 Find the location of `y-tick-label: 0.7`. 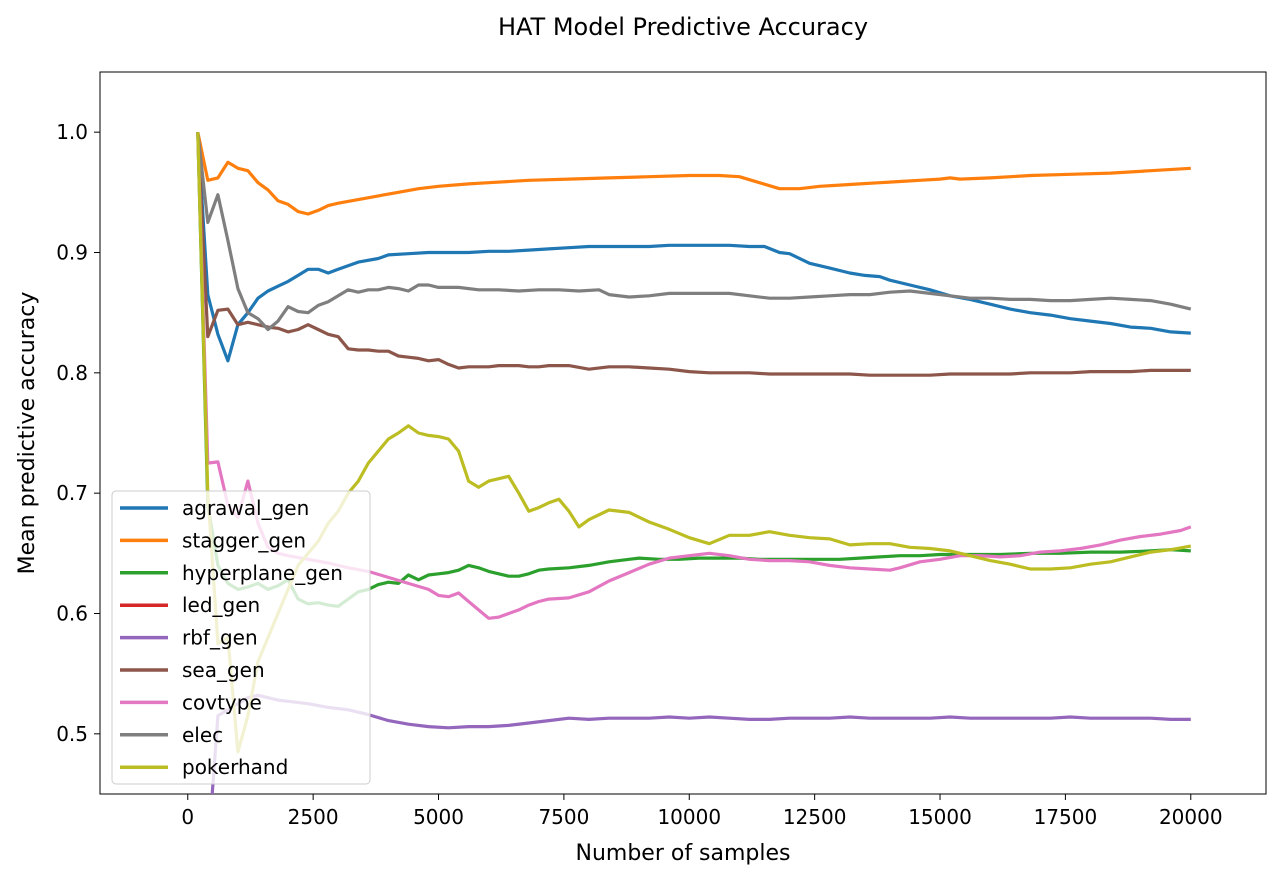

y-tick-label: 0.7 is located at coordinates (72, 493).